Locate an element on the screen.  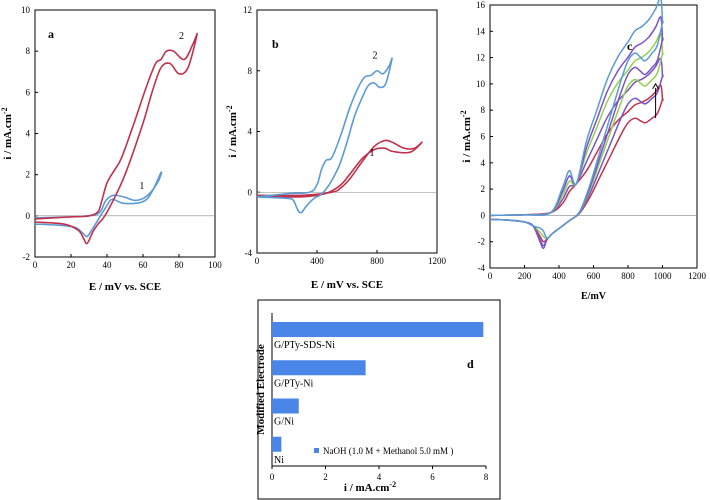
y-tick-label: 14 is located at coordinates (481, 31).